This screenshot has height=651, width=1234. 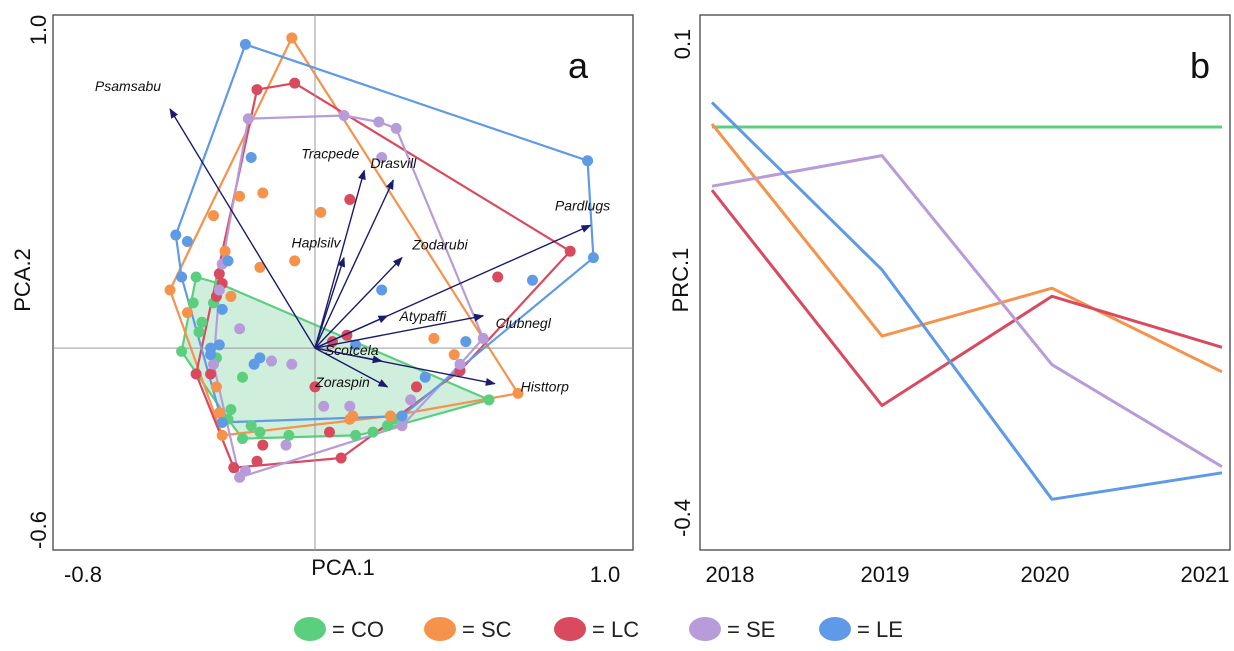 What do you see at coordinates (680, 280) in the screenshot?
I see `panel-b-ylabel: PRC.1` at bounding box center [680, 280].